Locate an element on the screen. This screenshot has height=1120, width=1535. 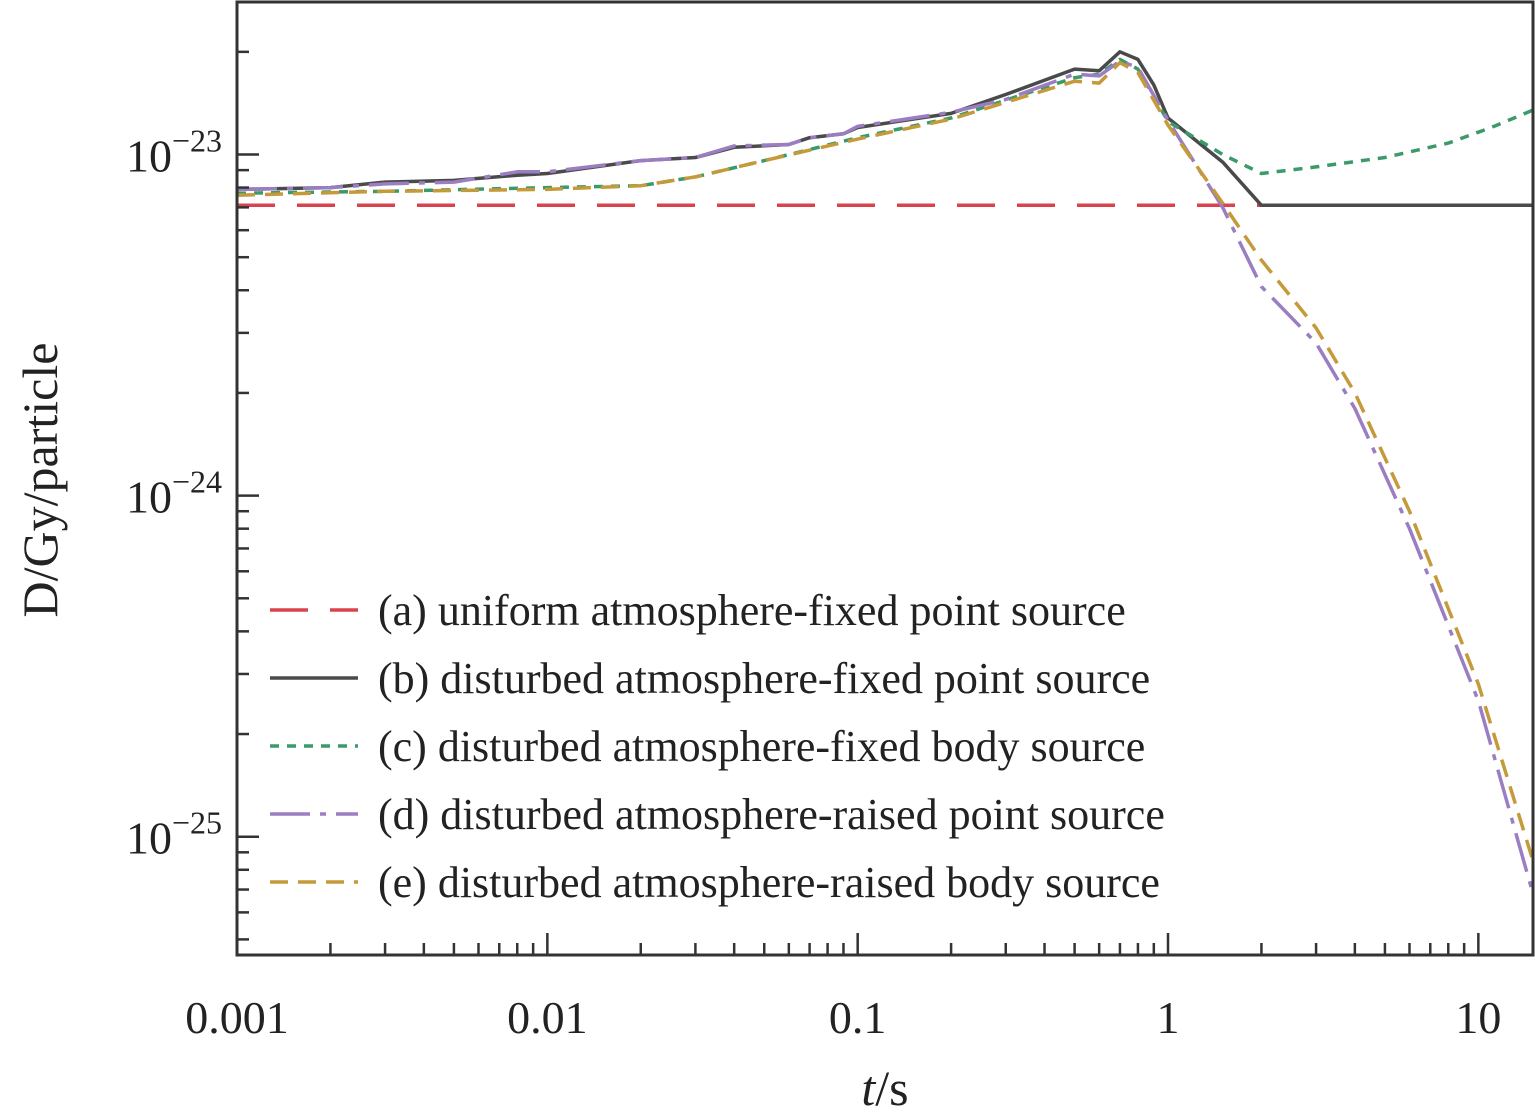
x-axis-label-variable: t is located at coordinates (868, 1088).